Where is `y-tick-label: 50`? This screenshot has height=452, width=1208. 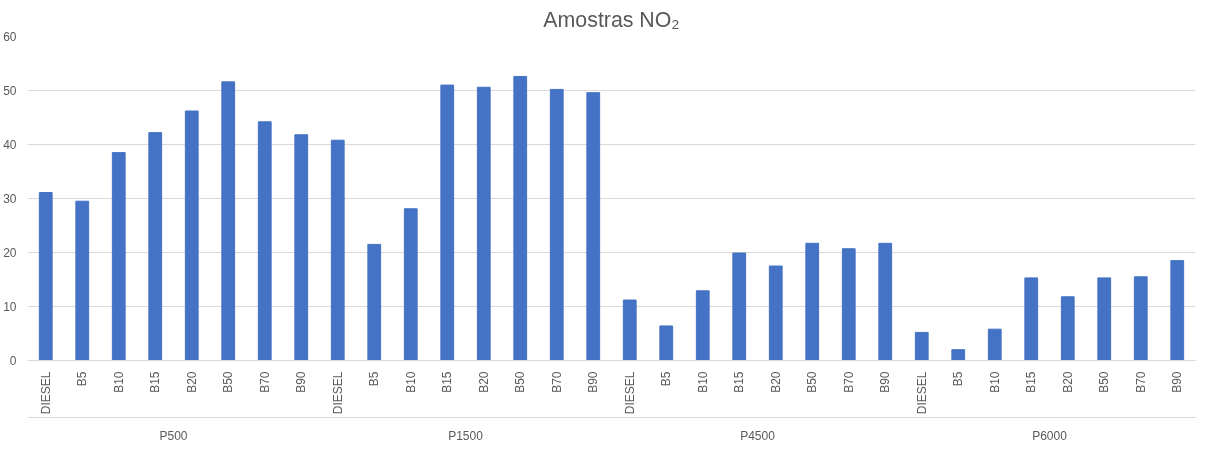
y-tick-label: 50 is located at coordinates (10, 91).